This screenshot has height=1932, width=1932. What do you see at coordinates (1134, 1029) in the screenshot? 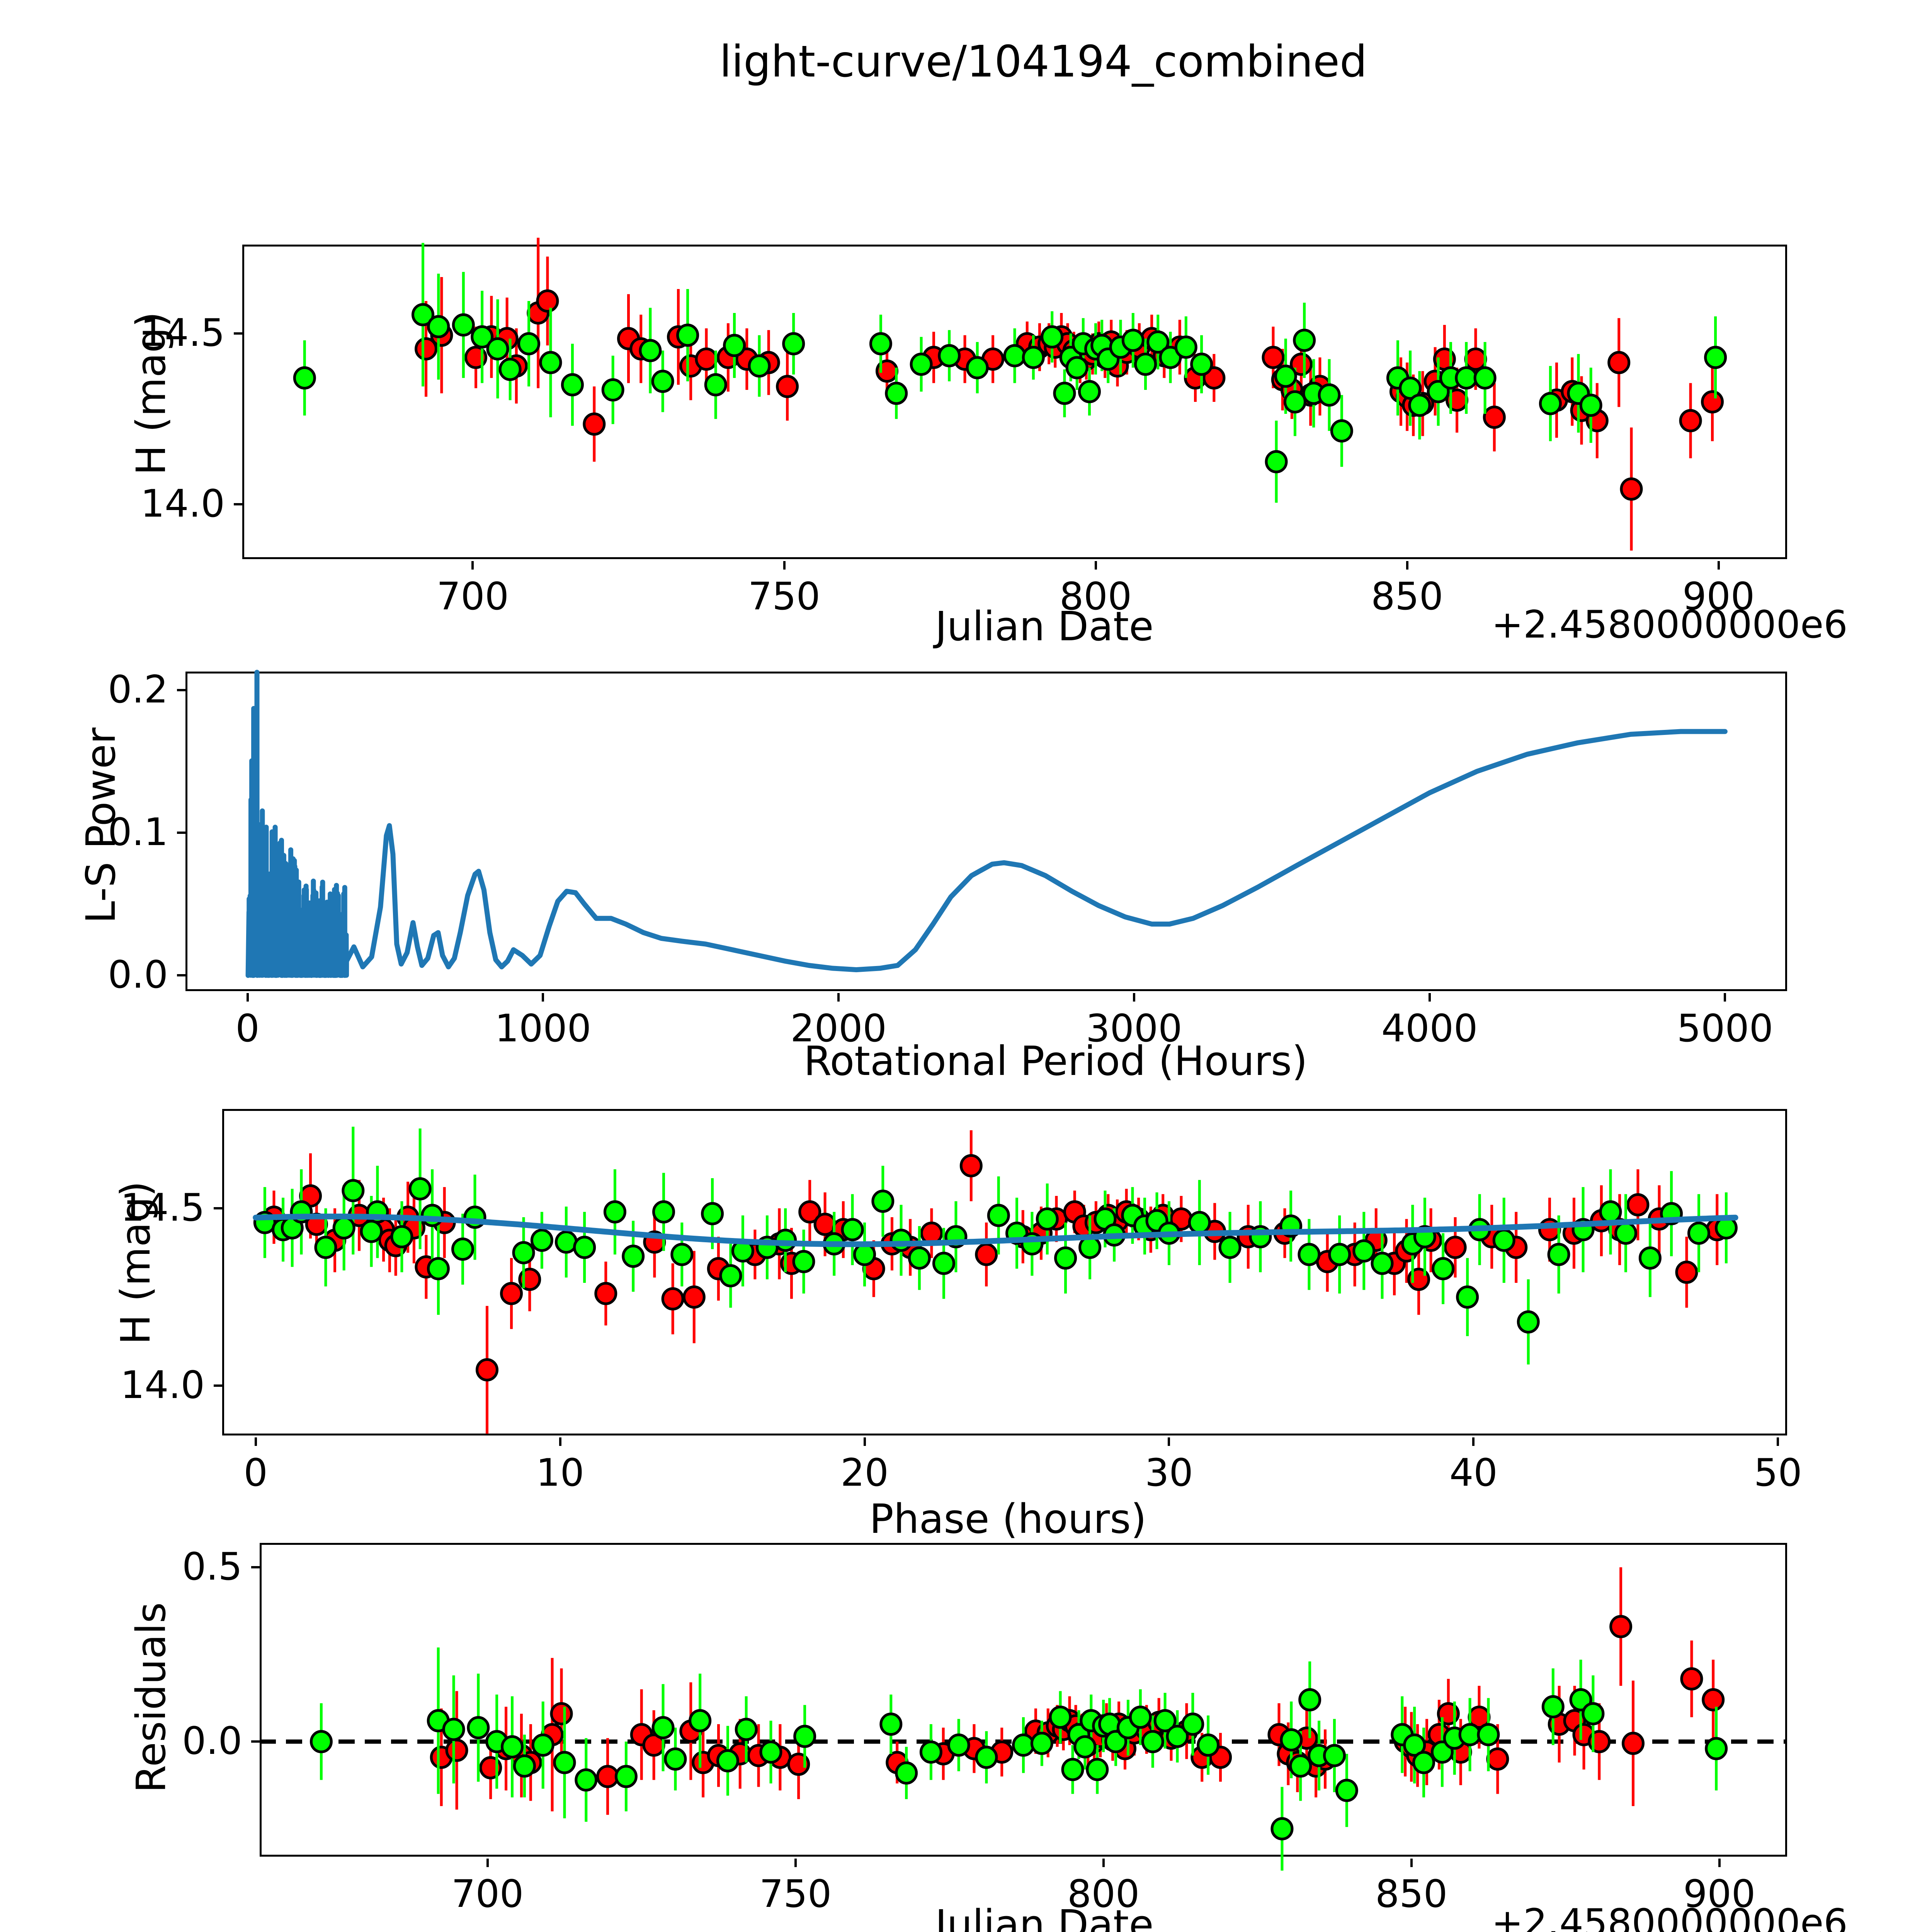
I see `x-tick-label: 3000` at bounding box center [1134, 1029].